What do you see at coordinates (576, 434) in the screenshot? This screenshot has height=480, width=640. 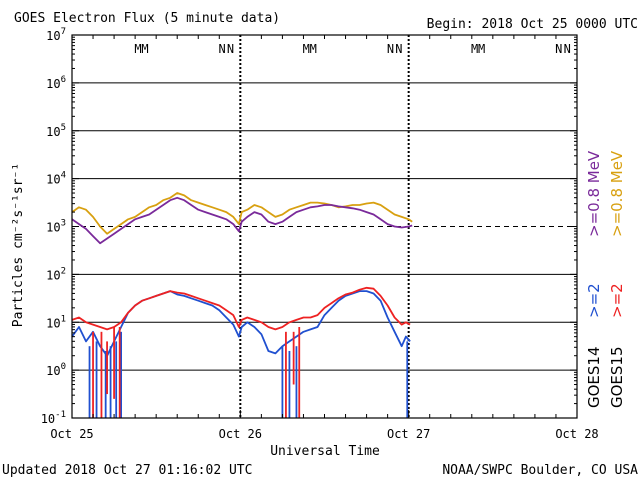 I see `x-tick-label: Oct 28` at bounding box center [576, 434].